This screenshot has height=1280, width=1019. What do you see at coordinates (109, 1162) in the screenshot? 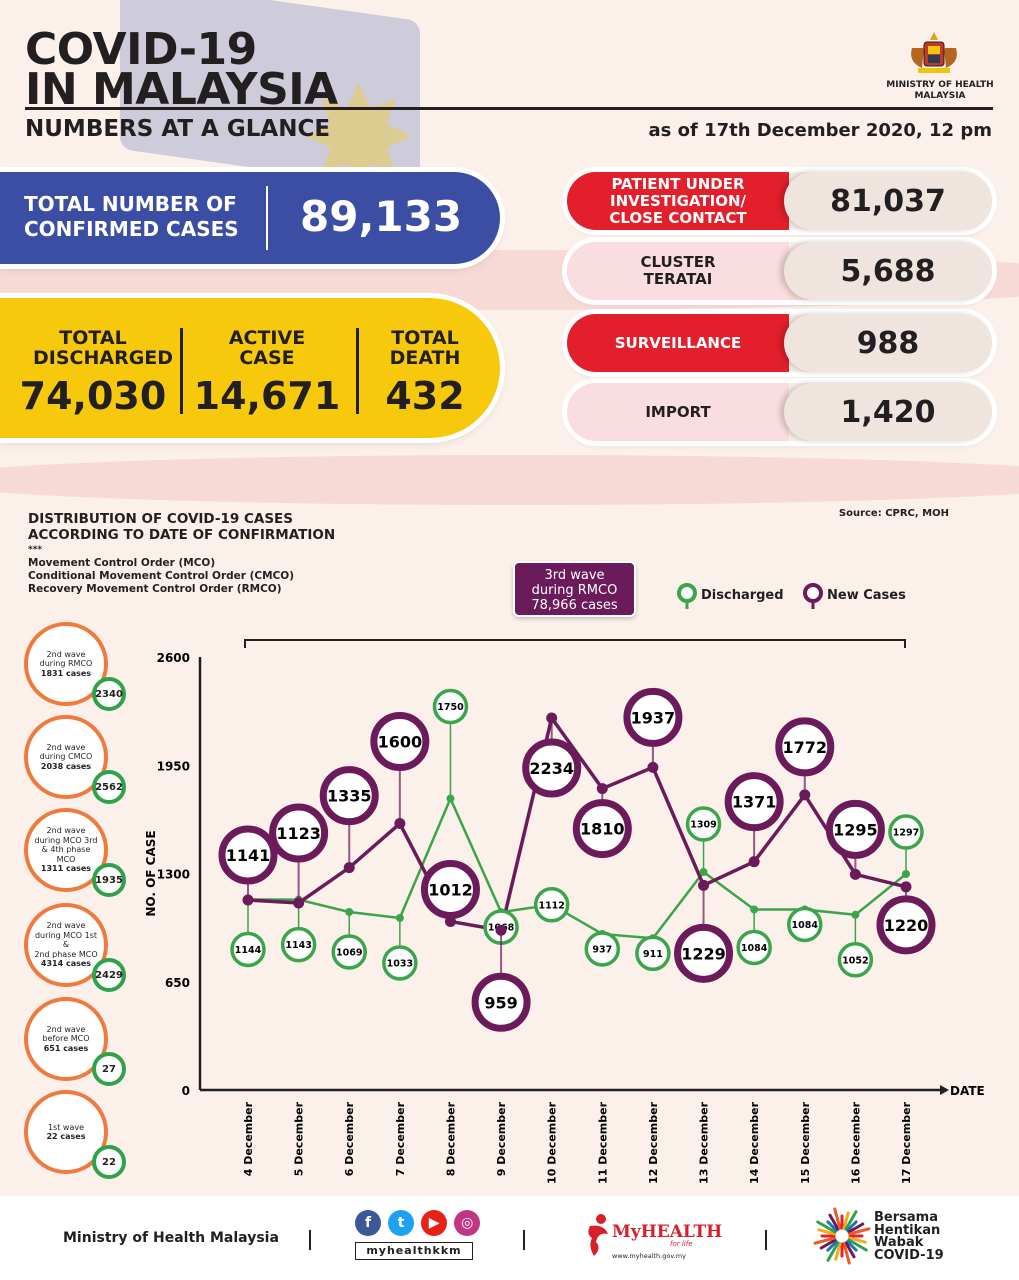
I see `wave-discharged-badge: 22` at bounding box center [109, 1162].